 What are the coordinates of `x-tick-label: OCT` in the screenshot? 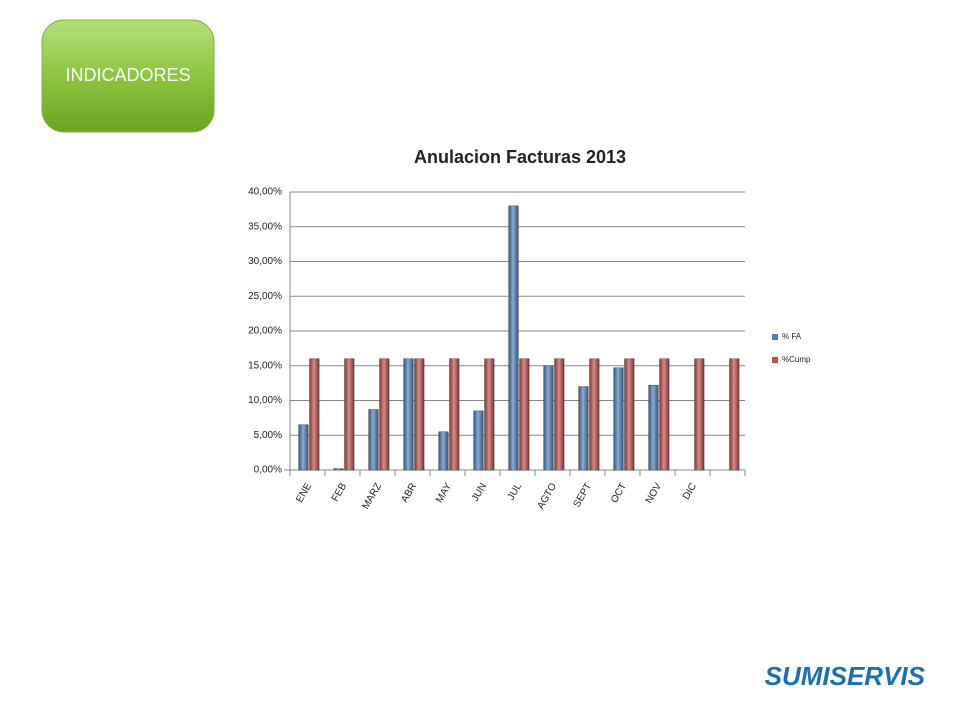 It's located at (619, 493).